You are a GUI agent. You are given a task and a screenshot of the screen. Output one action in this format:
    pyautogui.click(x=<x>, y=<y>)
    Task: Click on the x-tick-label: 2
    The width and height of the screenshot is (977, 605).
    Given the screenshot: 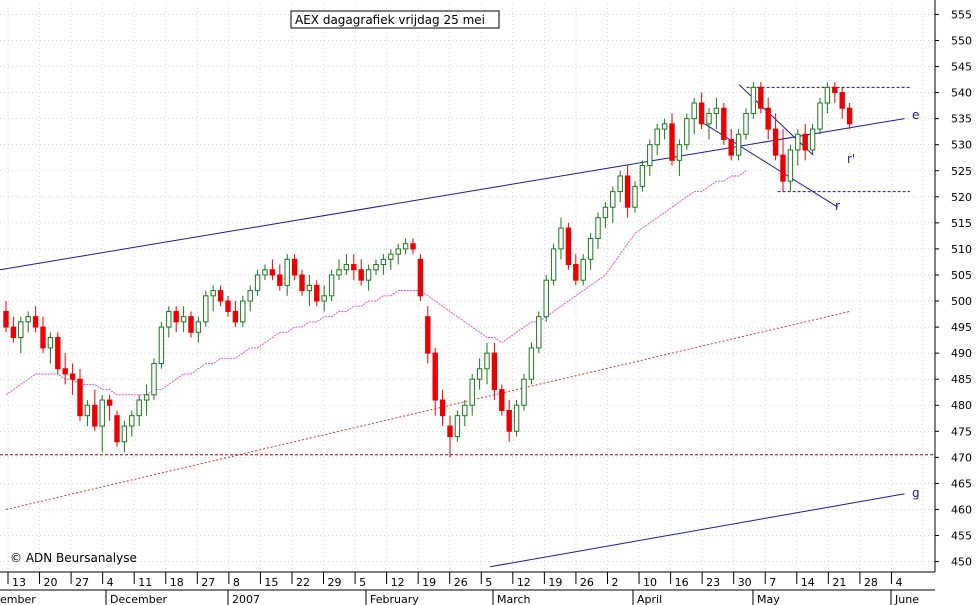 What is the action you would take?
    pyautogui.click(x=614, y=582)
    